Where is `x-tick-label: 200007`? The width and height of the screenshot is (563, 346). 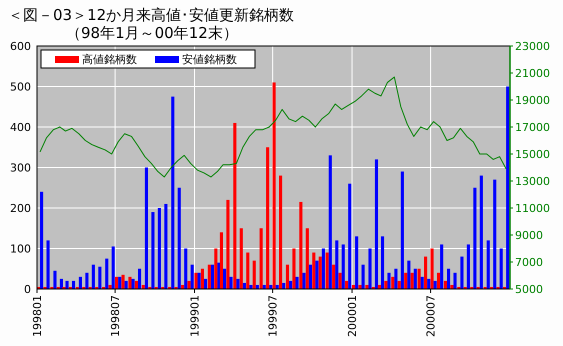
x-tick-label: 200007 is located at coordinates (431, 316).